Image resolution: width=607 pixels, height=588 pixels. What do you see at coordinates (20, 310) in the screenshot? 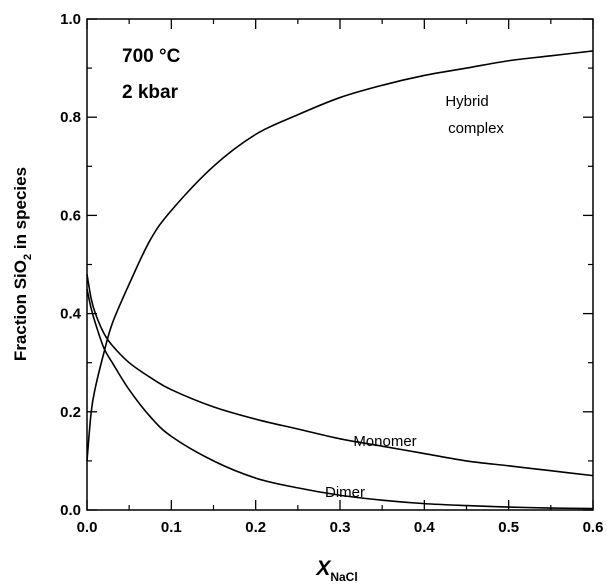
I see `y-axis-title-main: Fraction SiO` at bounding box center [20, 310].